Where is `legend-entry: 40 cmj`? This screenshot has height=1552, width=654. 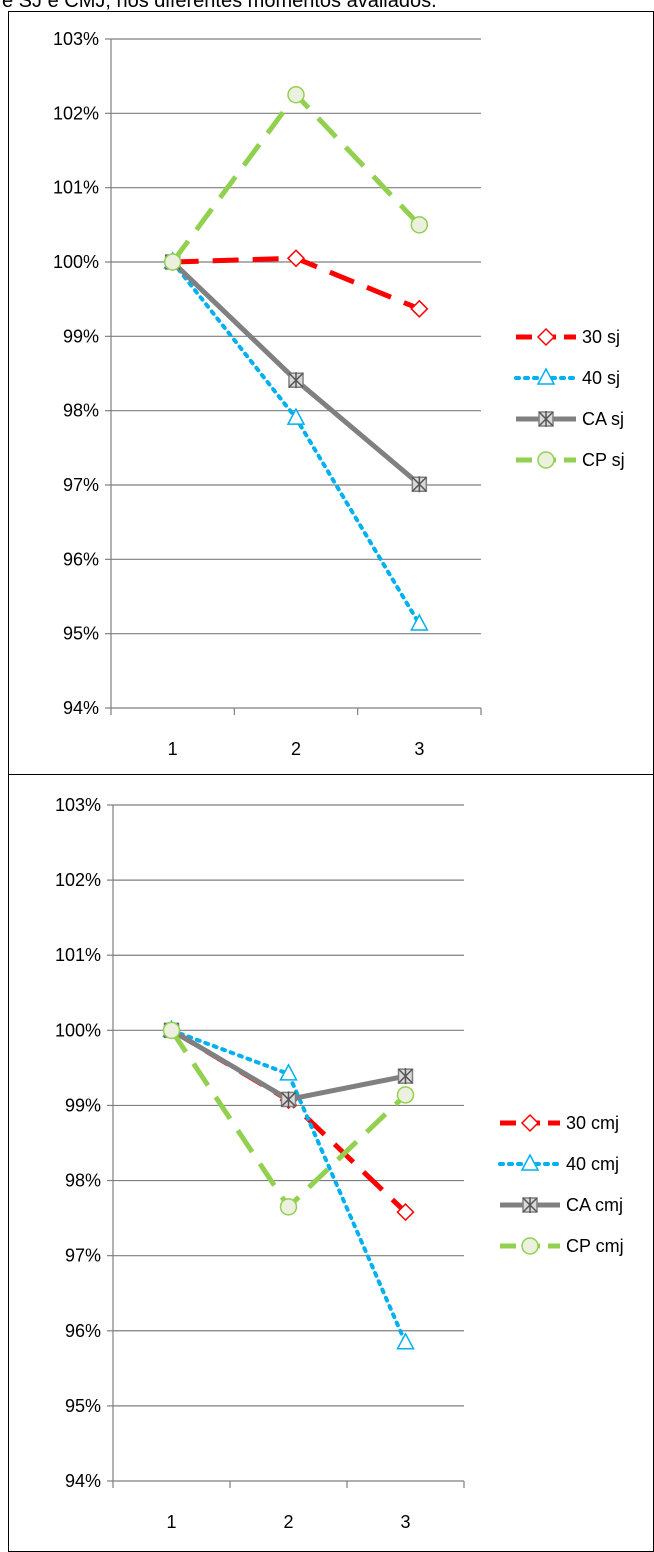
legend-entry: 40 cmj is located at coordinates (558, 1163).